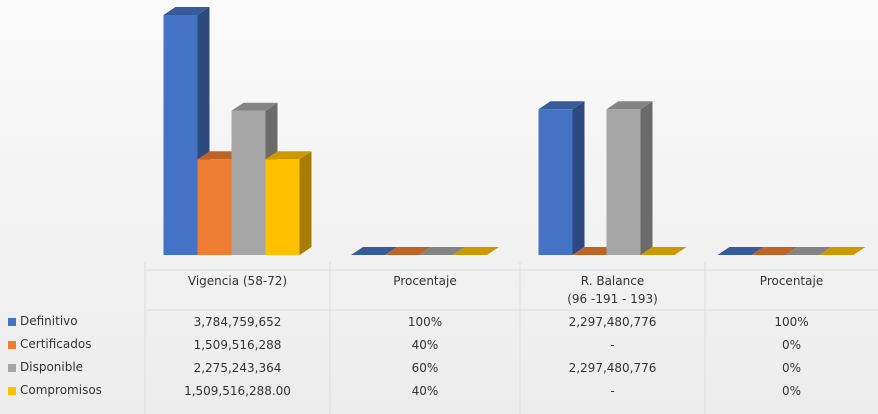 The height and width of the screenshot is (414, 878). What do you see at coordinates (49, 321) in the screenshot?
I see `legend-label: Definitivo` at bounding box center [49, 321].